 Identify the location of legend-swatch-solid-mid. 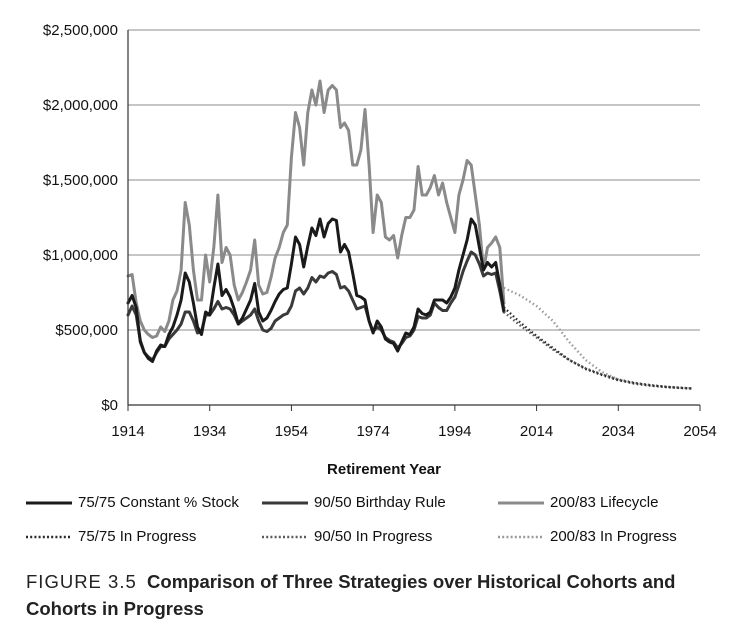
(285, 502).